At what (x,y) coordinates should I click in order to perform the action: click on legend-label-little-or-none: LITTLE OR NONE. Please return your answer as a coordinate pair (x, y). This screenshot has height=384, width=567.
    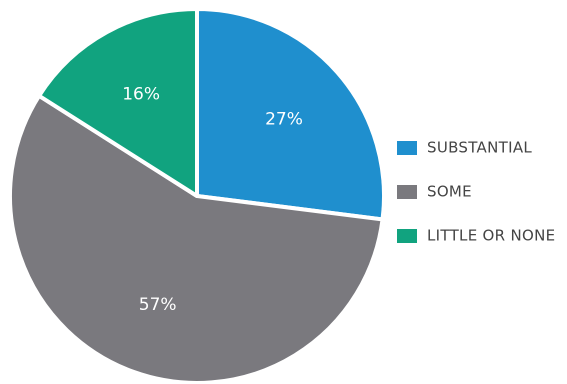
    Looking at the image, I should click on (491, 236).